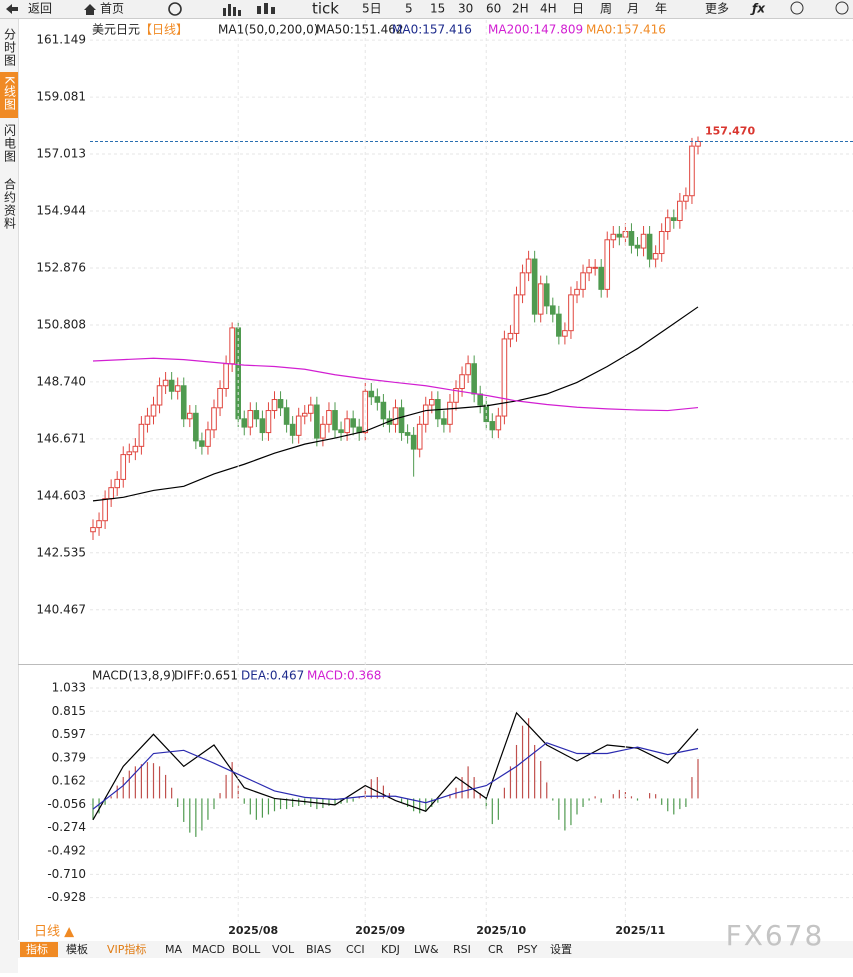  I want to click on indicator-tab: CCI, so click(355, 949).